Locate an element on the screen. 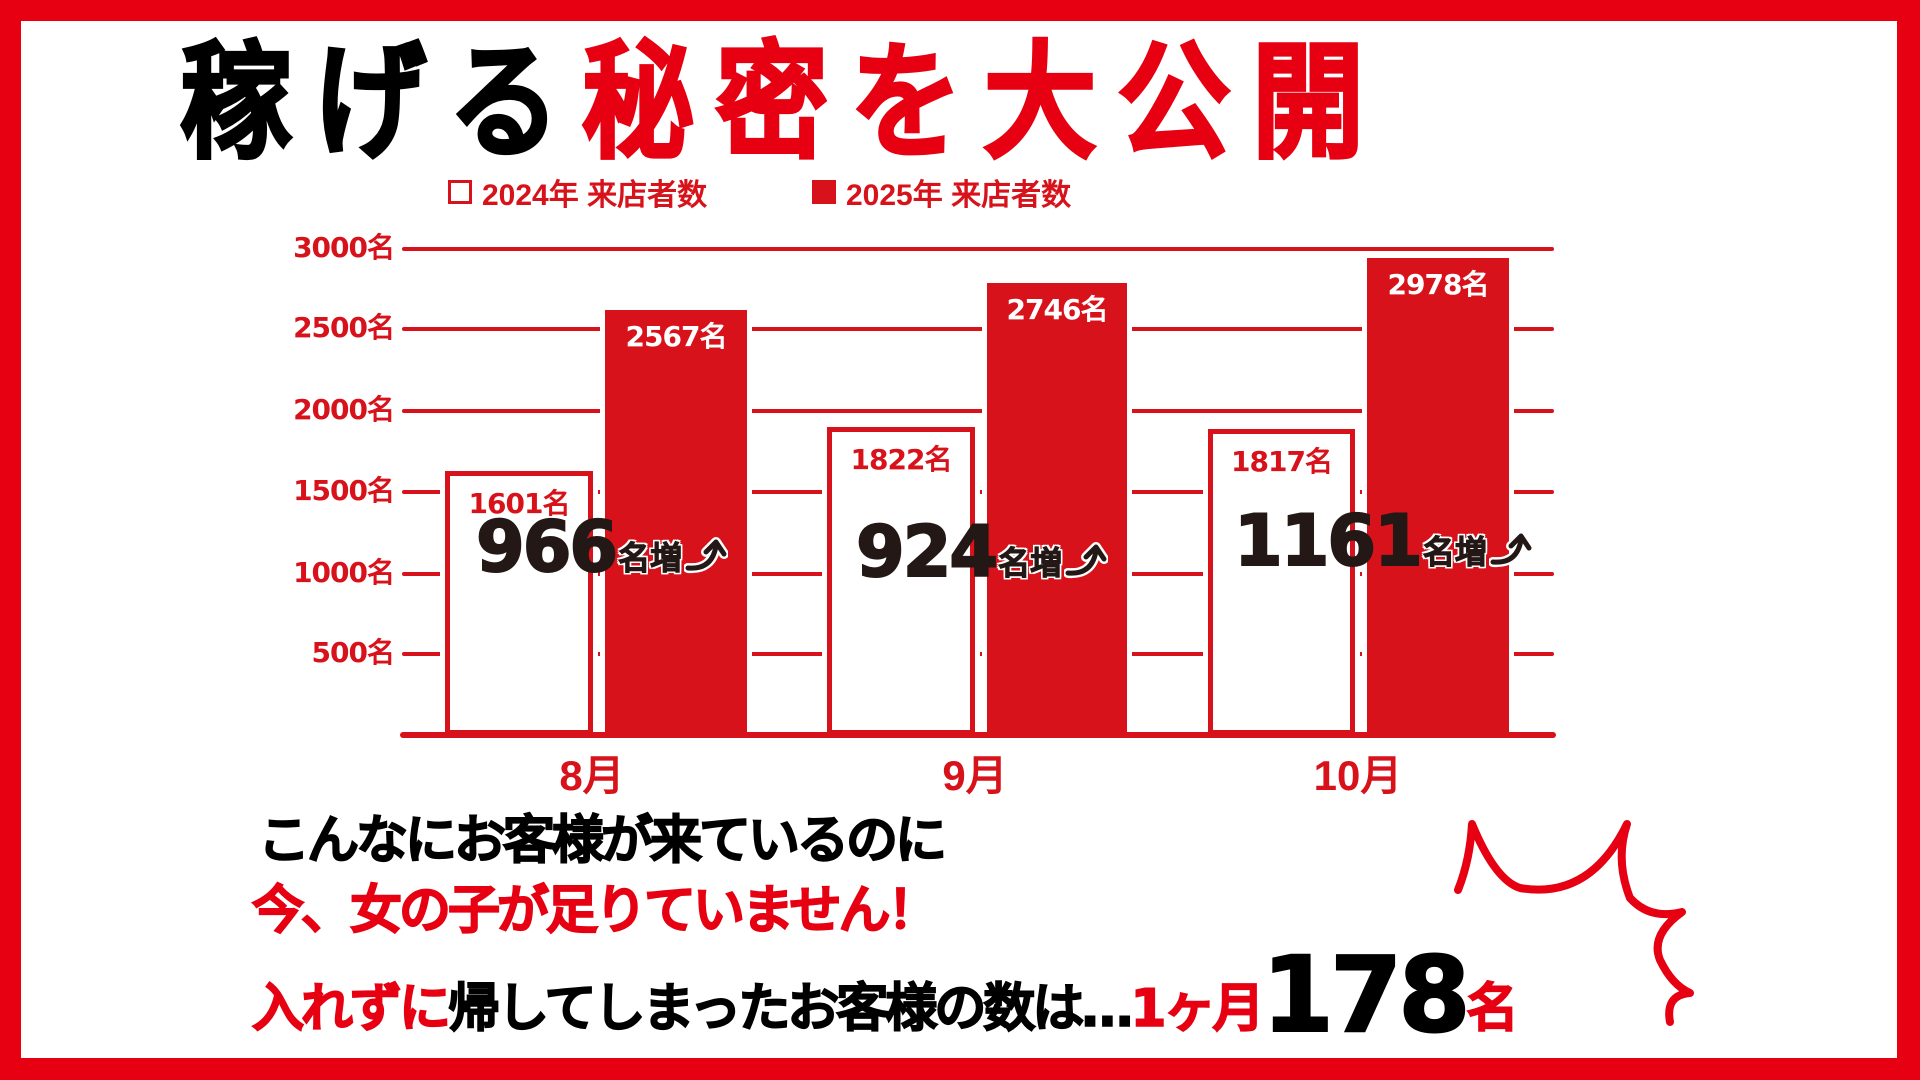  increase-value: 924 is located at coordinates (927, 552).